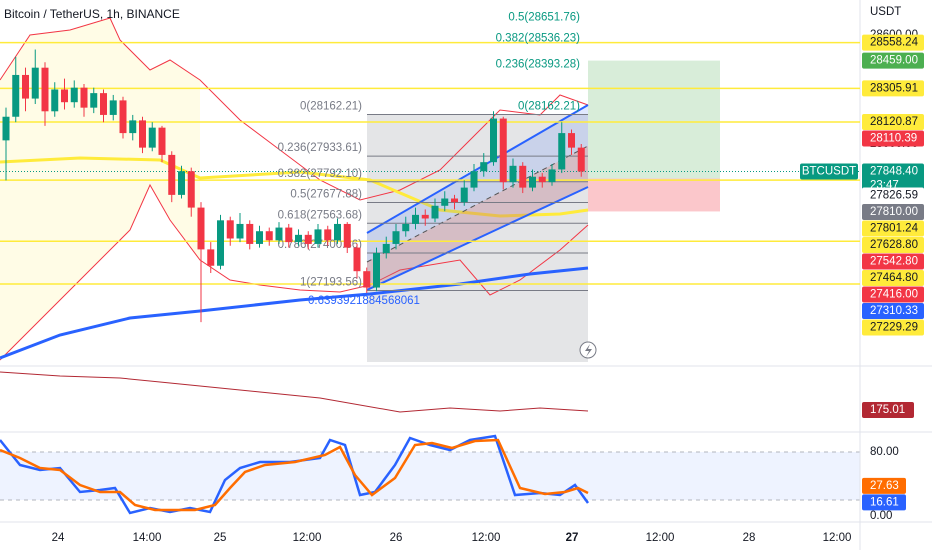 The image size is (932, 550). What do you see at coordinates (893, 139) in the screenshot?
I see `price-tag: 28110.39` at bounding box center [893, 139].